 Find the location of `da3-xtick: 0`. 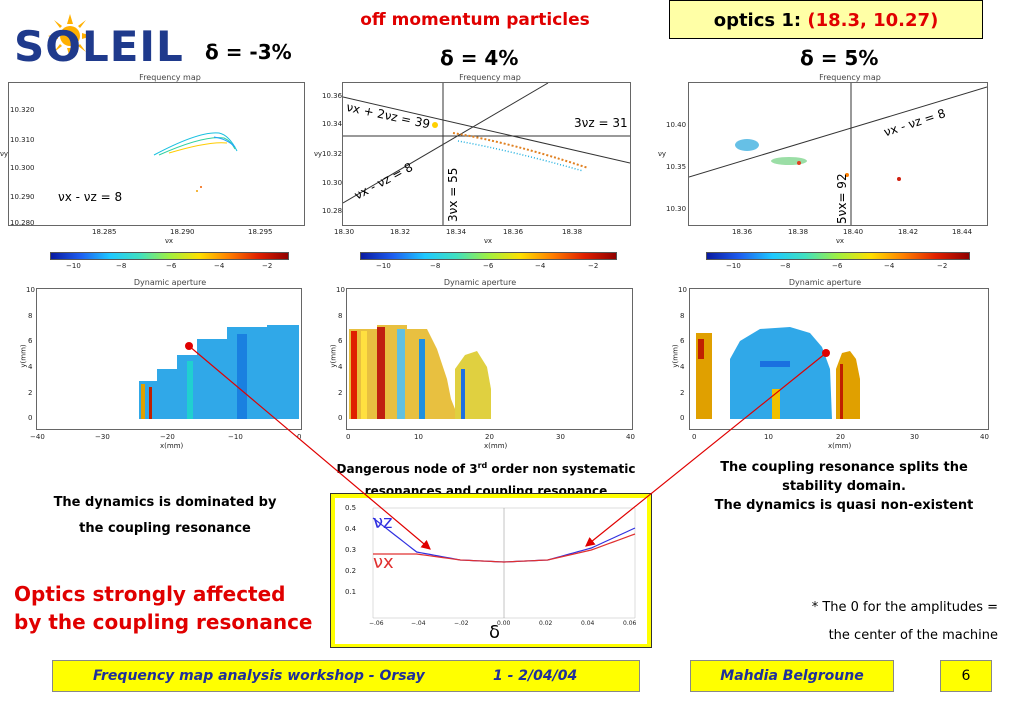

da3-xtick: 0 is located at coordinates (694, 437).